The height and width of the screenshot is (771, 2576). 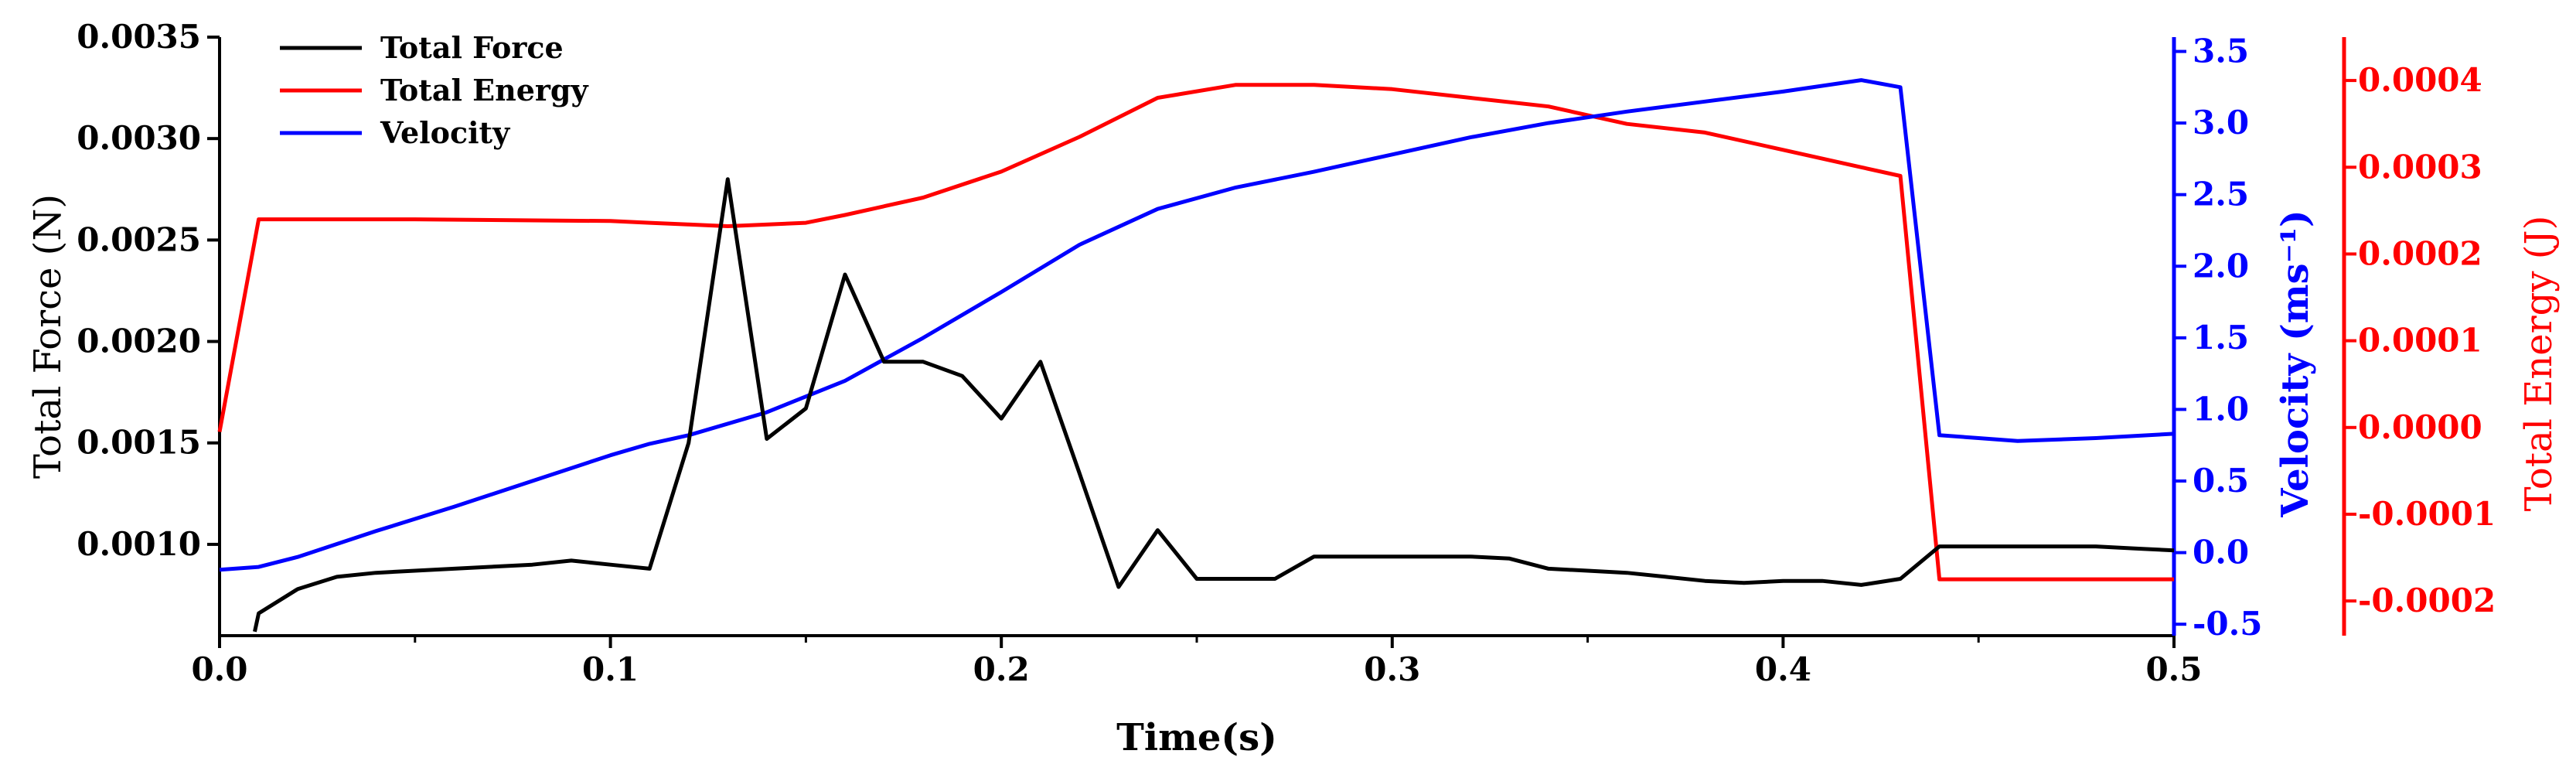 What do you see at coordinates (1001, 669) in the screenshot?
I see `x-tick-label: 0.2` at bounding box center [1001, 669].